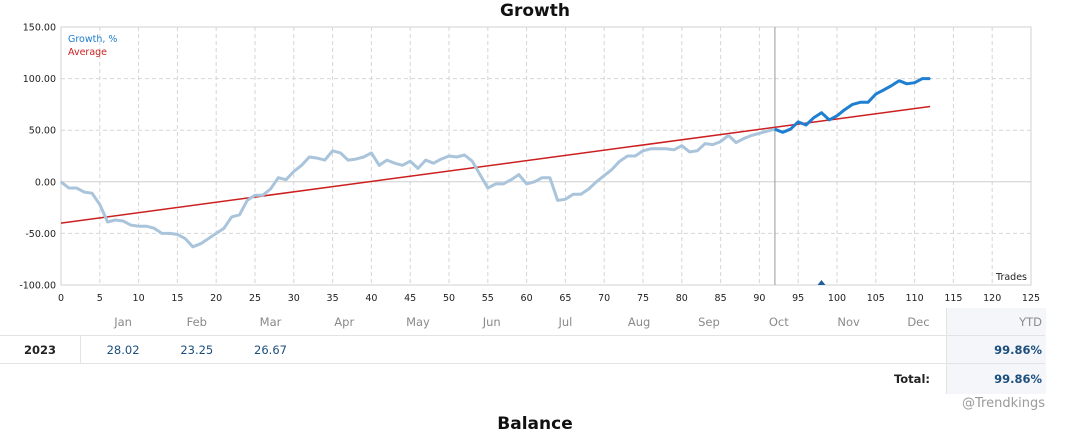 The image size is (1070, 435). What do you see at coordinates (1011, 277) in the screenshot?
I see `x-axis-label: Trades` at bounding box center [1011, 277].